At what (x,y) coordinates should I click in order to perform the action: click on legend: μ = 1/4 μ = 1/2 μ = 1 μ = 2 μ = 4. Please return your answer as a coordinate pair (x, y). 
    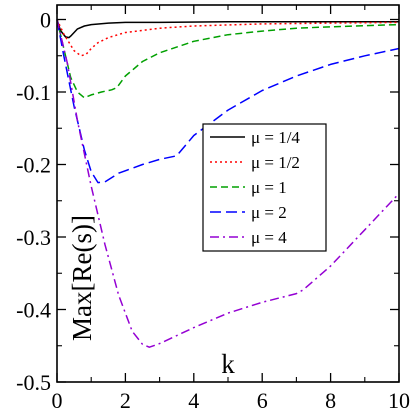
    Looking at the image, I should click on (264, 187).